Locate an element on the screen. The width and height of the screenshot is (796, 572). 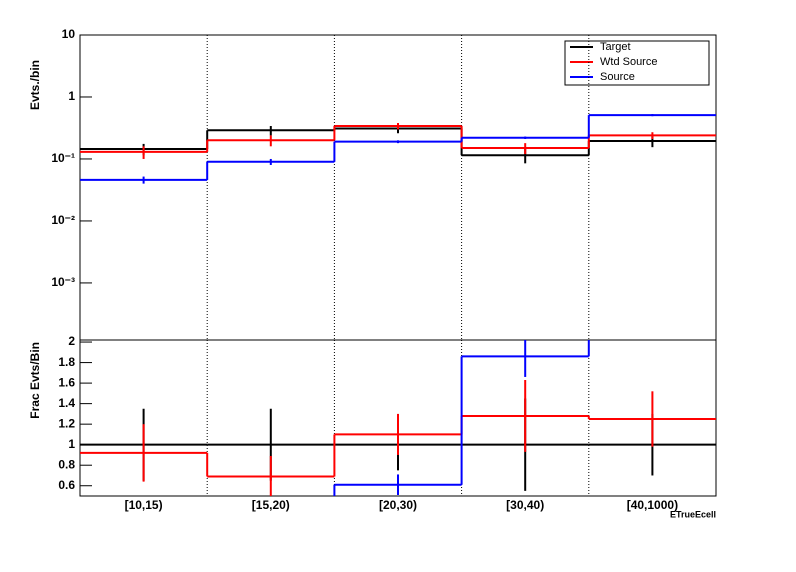
y-tick-label: 10⁻² is located at coordinates (63, 220).